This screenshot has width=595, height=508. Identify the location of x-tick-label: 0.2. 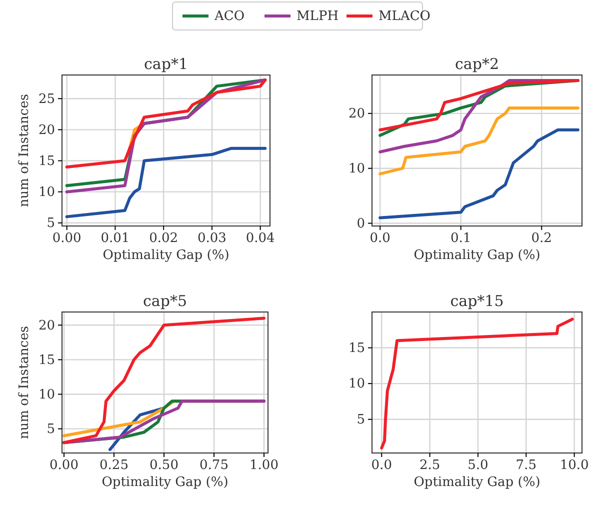
(541, 238).